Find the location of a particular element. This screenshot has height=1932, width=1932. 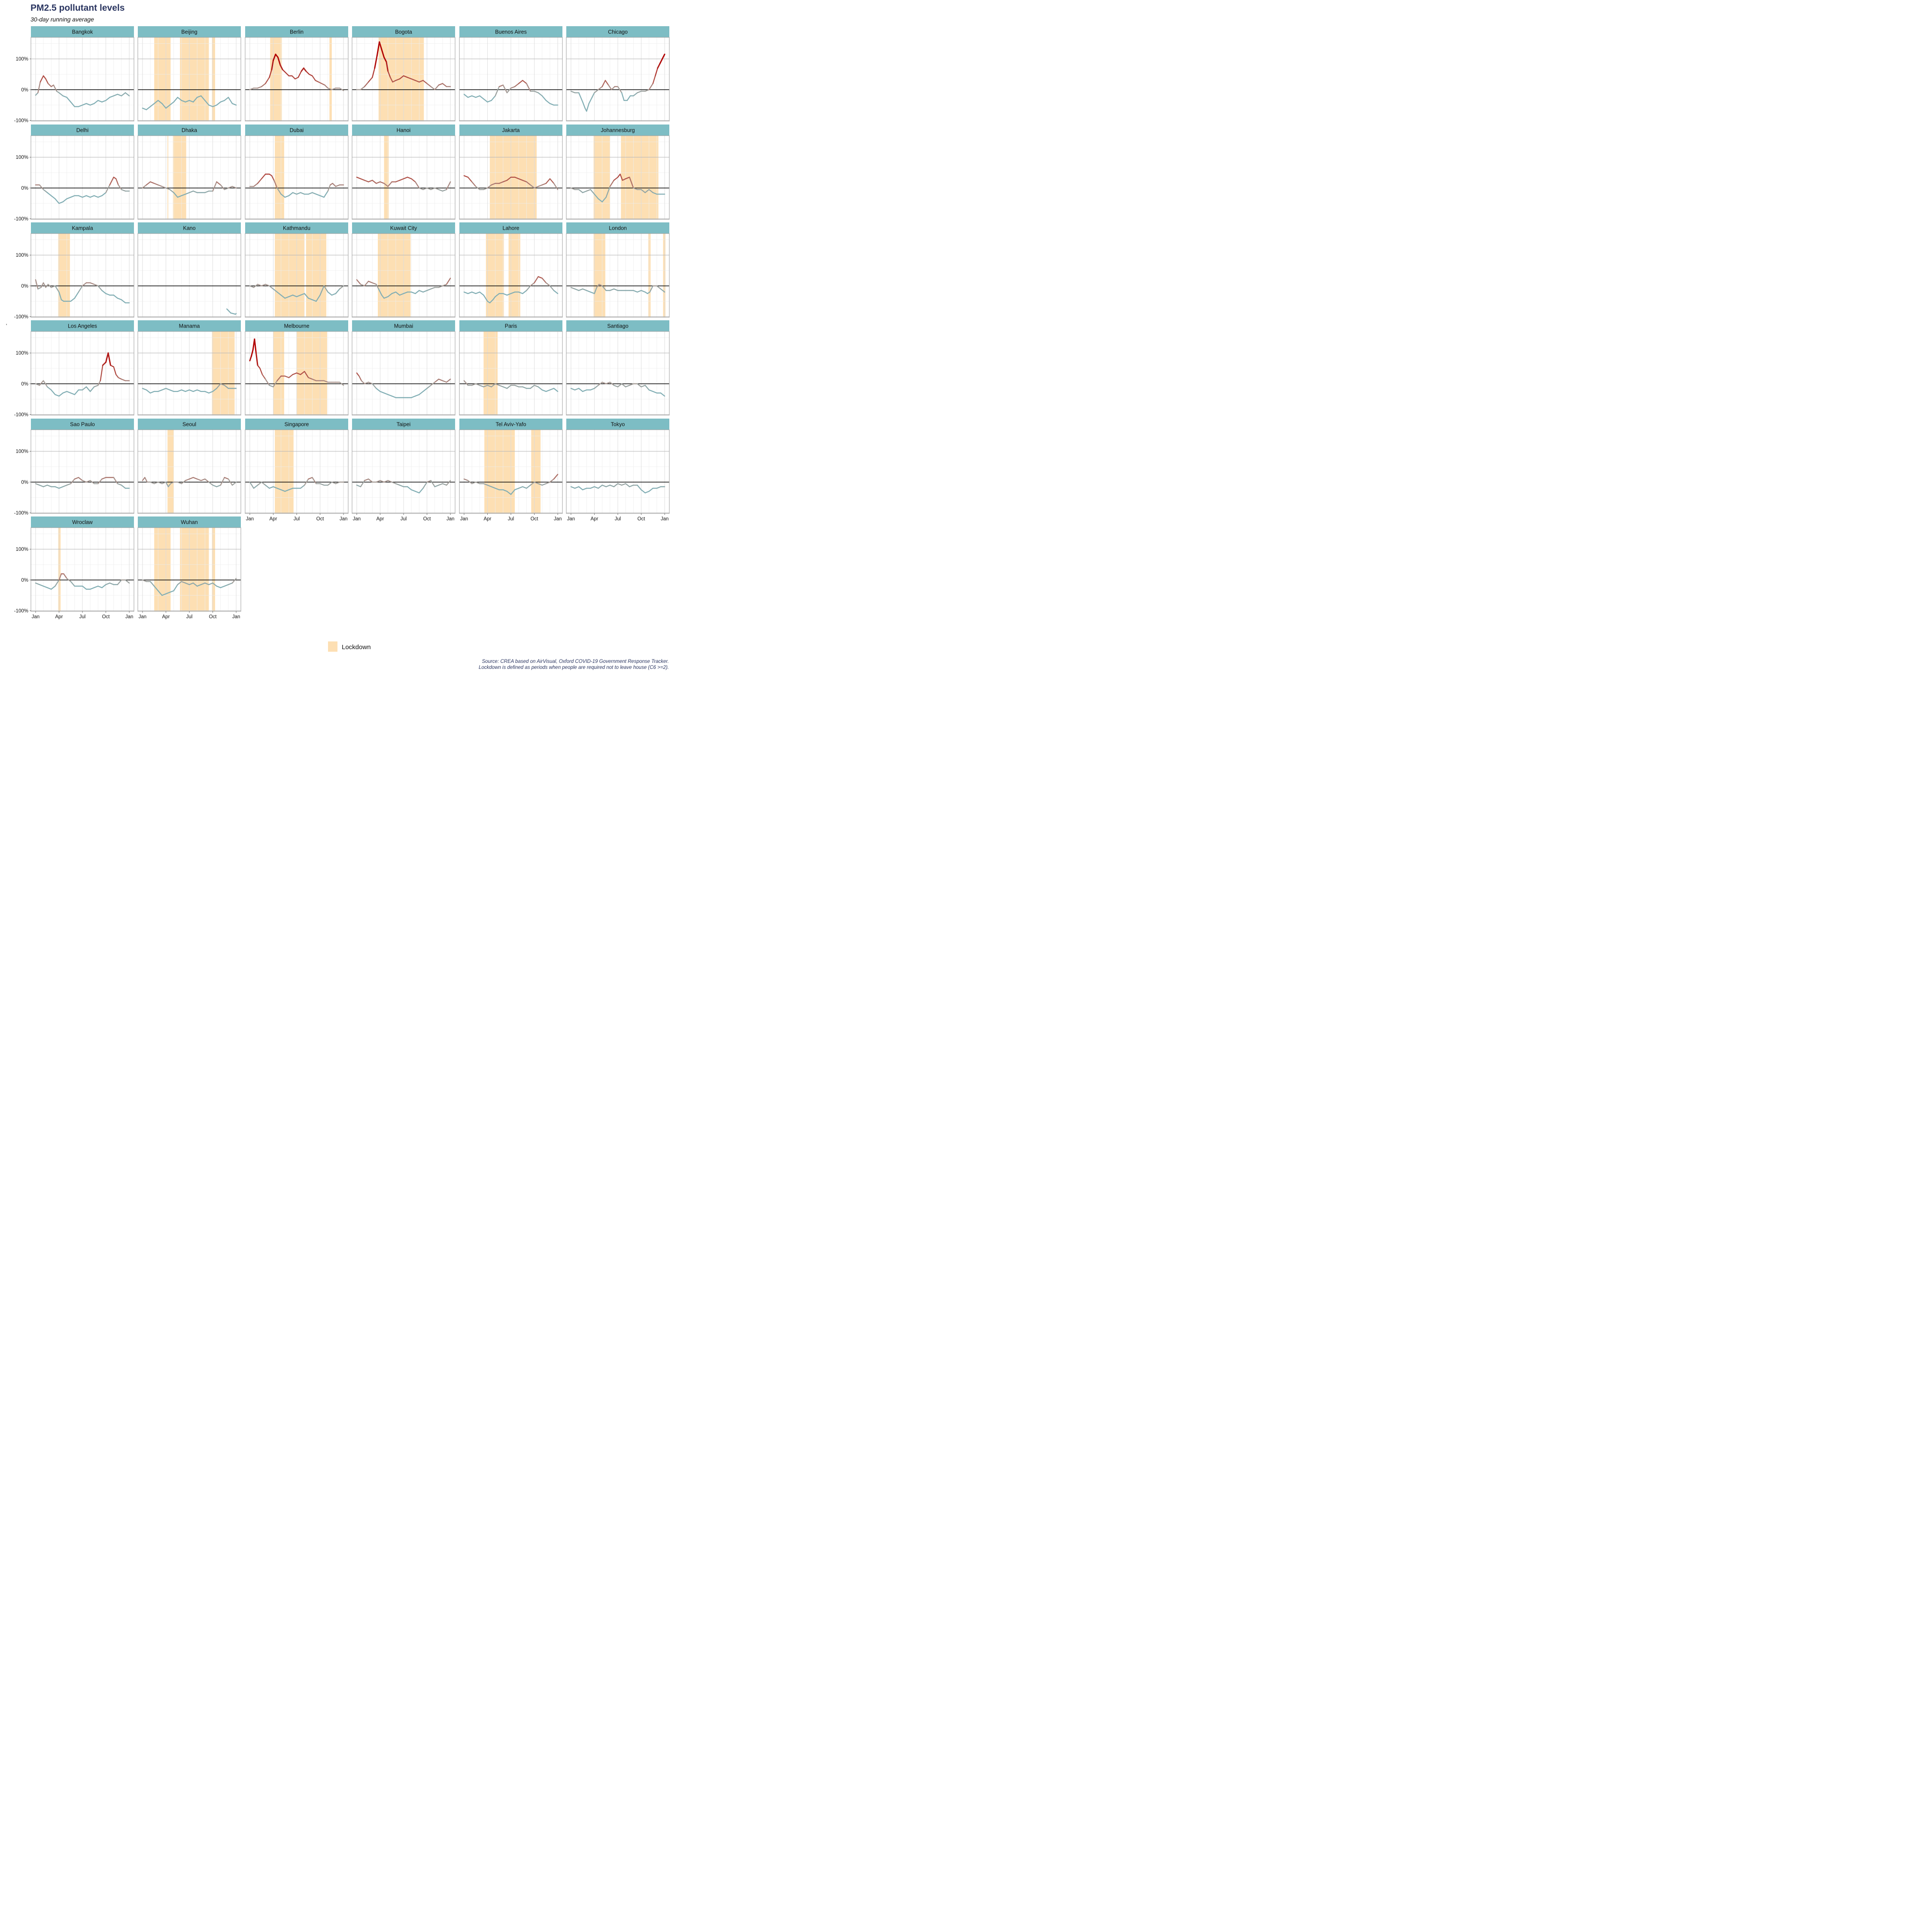

panel-johannesburg: Johannesburg is located at coordinates (618, 172).